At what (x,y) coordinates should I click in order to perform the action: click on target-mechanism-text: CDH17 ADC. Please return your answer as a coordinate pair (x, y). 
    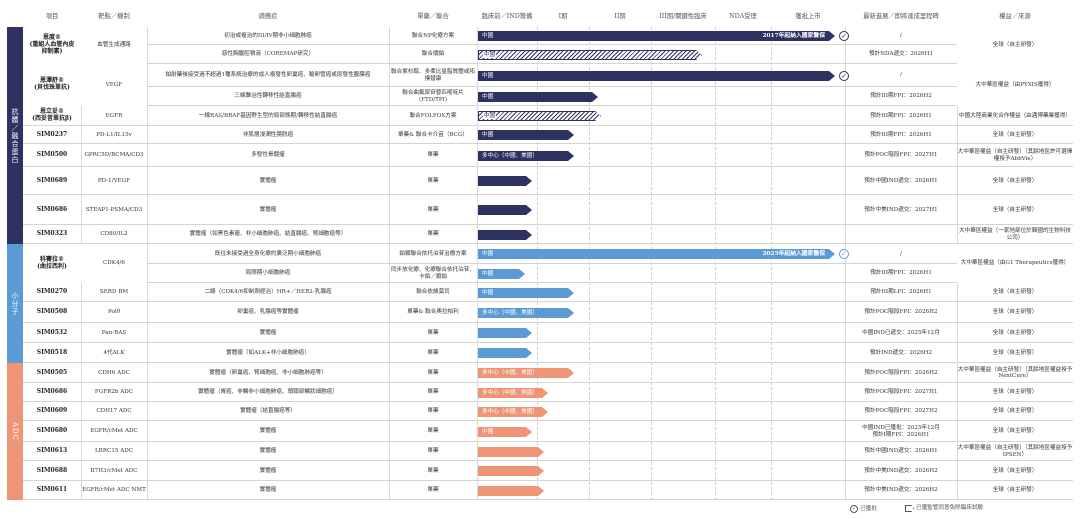
    Looking at the image, I should click on (114, 411).